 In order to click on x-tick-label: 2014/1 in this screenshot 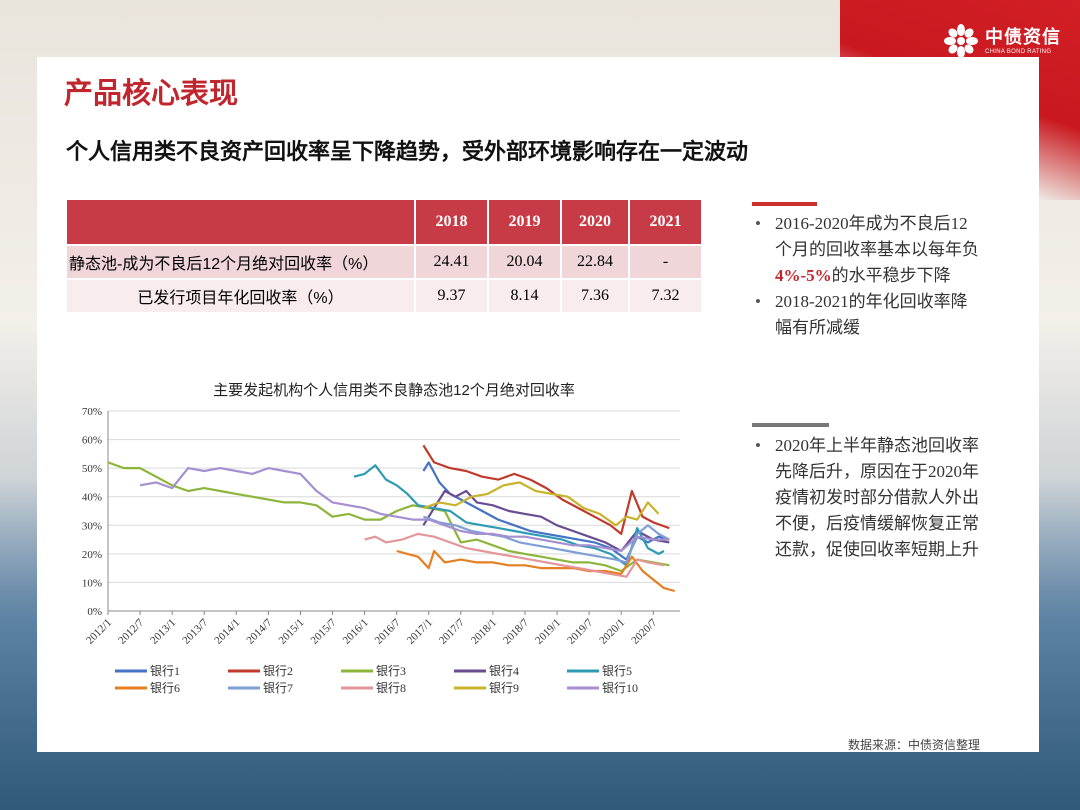, I will do `click(227, 632)`.